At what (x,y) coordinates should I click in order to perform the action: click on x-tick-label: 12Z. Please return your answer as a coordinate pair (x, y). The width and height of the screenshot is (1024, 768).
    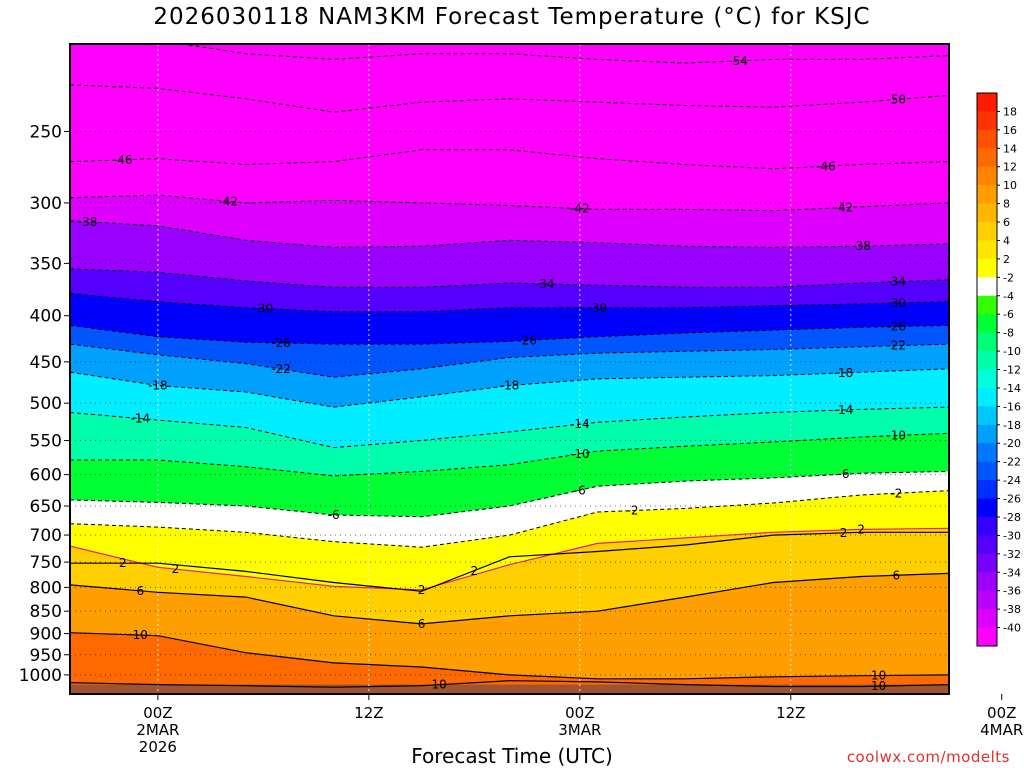
    Looking at the image, I should click on (368, 713).